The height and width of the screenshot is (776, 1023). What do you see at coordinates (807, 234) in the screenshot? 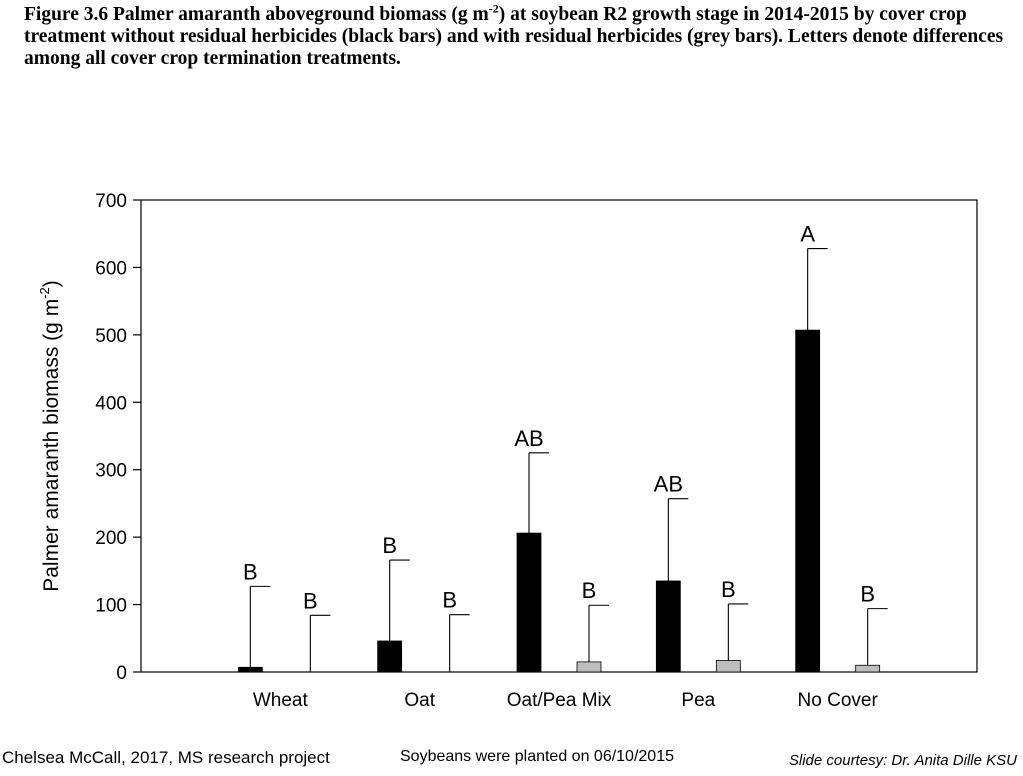
I see `significance-letter: A` at bounding box center [807, 234].